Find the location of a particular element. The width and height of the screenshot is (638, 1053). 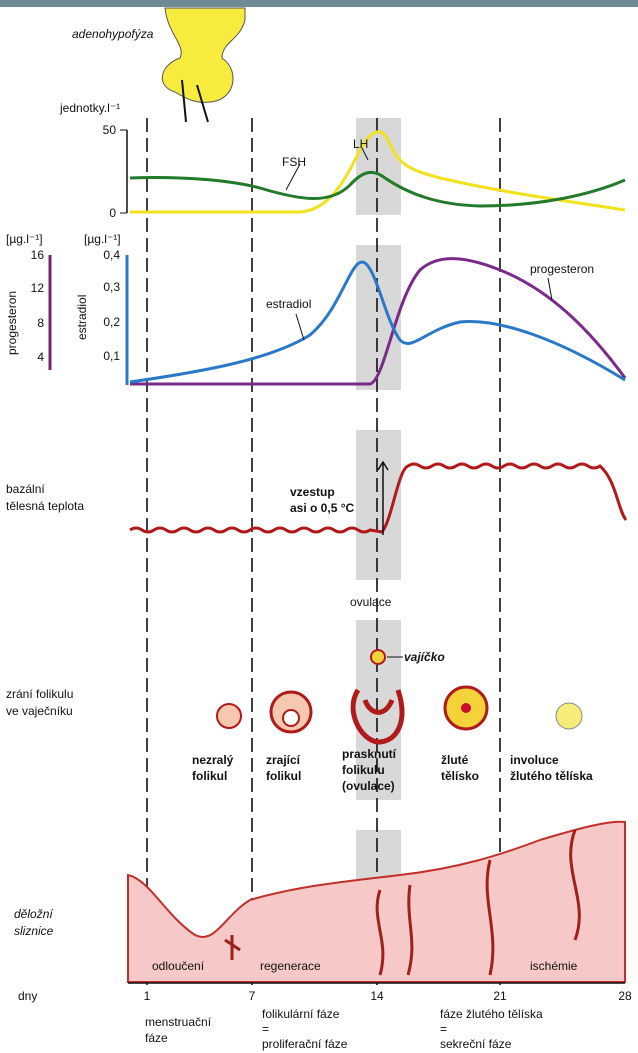

tick-label: 4 is located at coordinates (40, 357).